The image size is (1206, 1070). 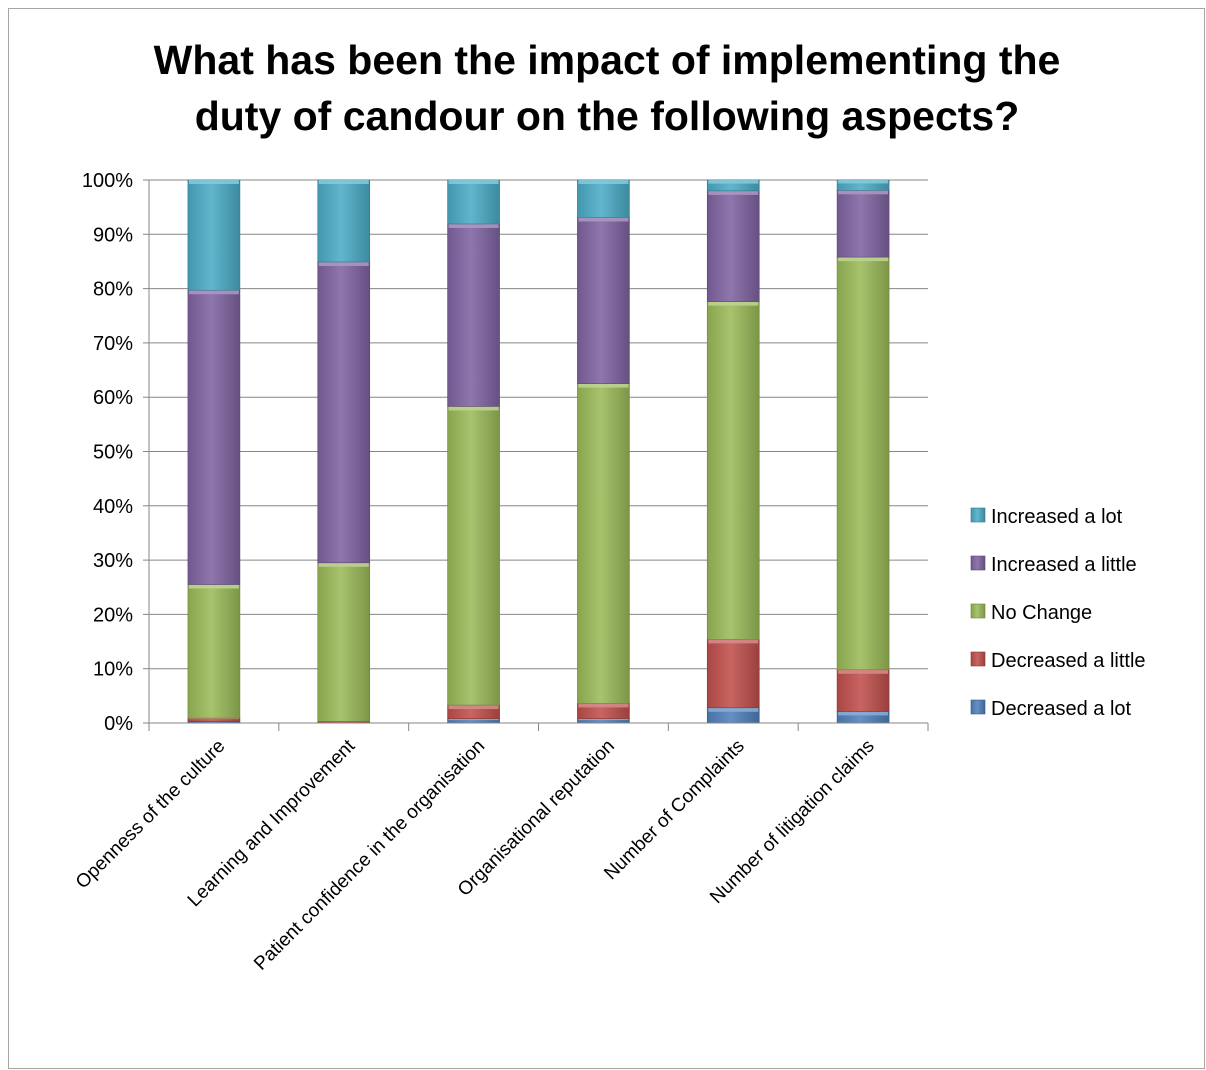 What do you see at coordinates (113, 615) in the screenshot?
I see `y-tick-label: 20%` at bounding box center [113, 615].